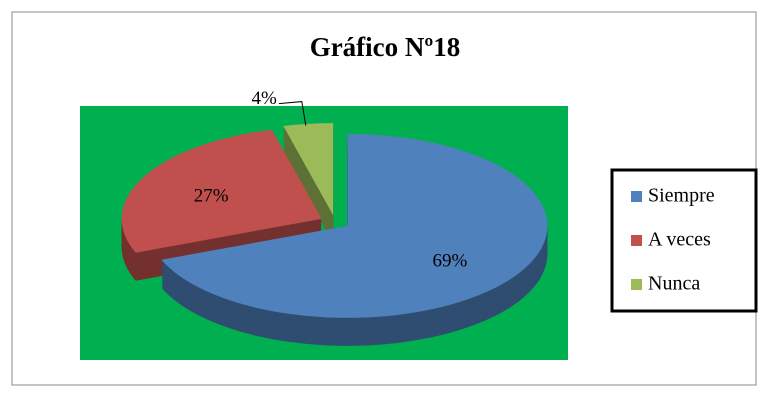 Image resolution: width=768 pixels, height=400 pixels. Describe the element at coordinates (681, 196) in the screenshot. I see `legend-label: Siempre` at that location.